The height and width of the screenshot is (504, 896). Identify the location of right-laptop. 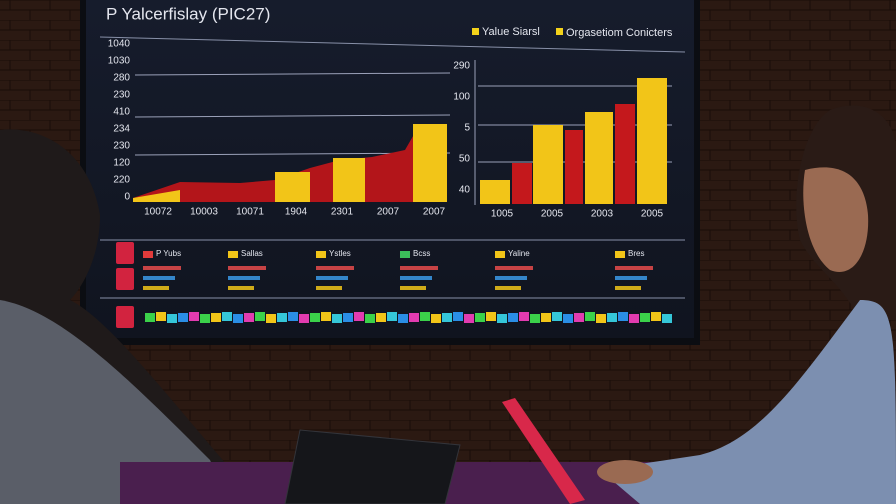
(543, 451).